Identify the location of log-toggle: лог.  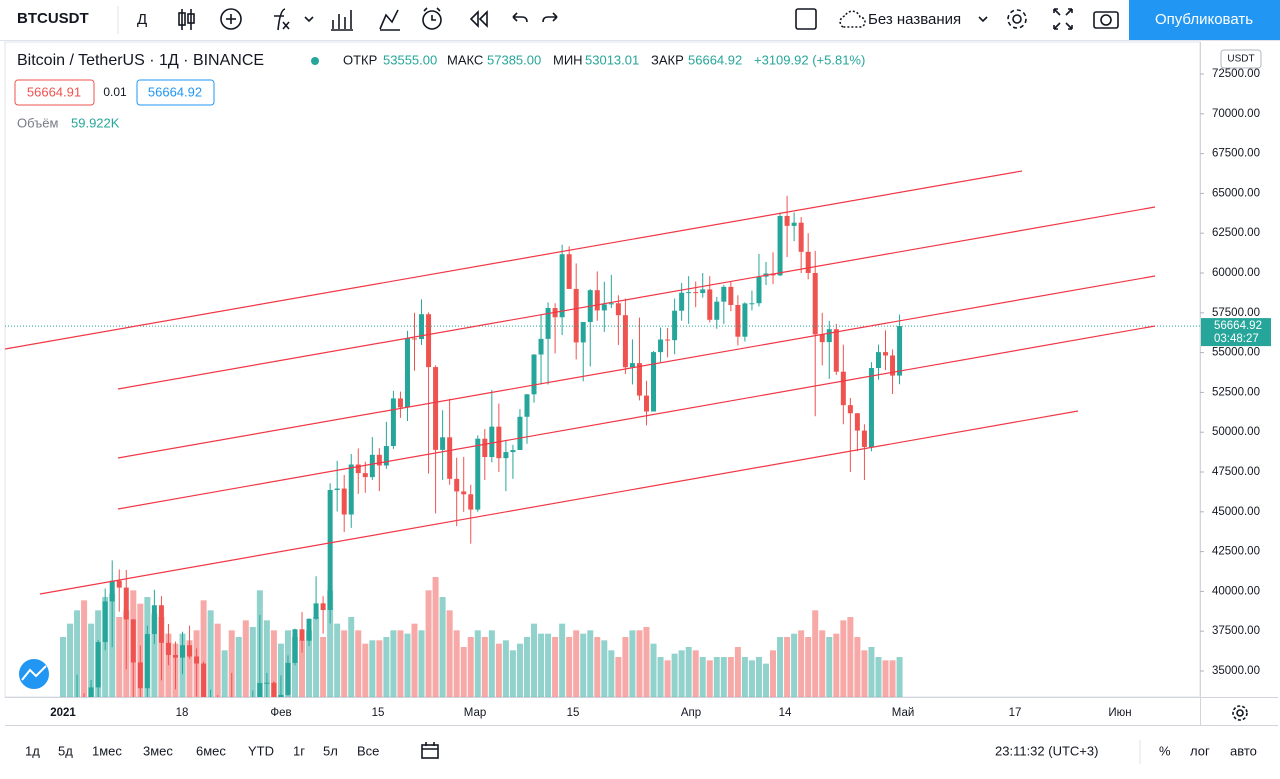
(1200, 750).